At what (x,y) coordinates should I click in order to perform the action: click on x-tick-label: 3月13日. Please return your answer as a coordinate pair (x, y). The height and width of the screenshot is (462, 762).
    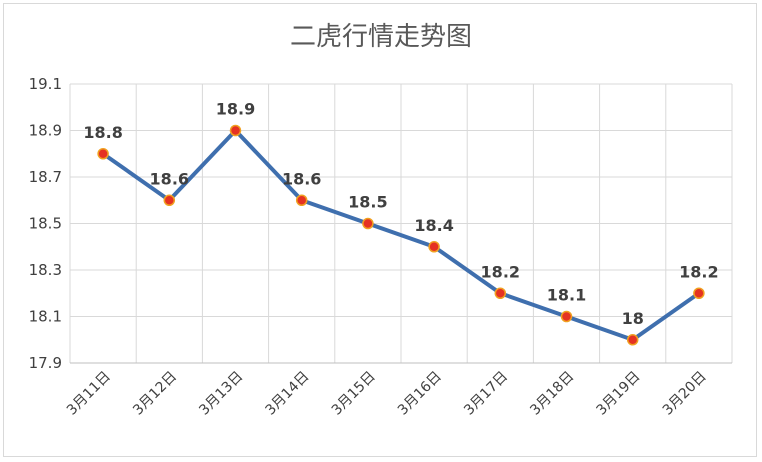
    Looking at the image, I should click on (221, 394).